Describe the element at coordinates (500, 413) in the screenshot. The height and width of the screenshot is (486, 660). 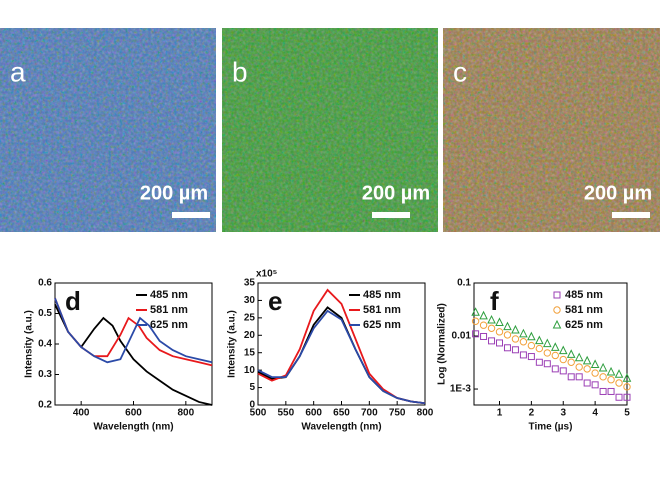
I see `x-tick-label: 1` at that location.